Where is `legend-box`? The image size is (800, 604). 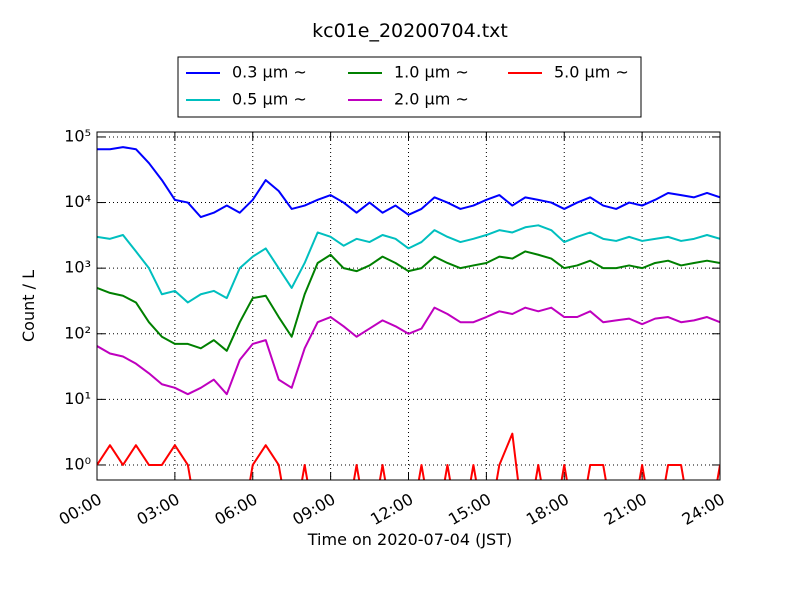
legend-box is located at coordinates (409, 87).